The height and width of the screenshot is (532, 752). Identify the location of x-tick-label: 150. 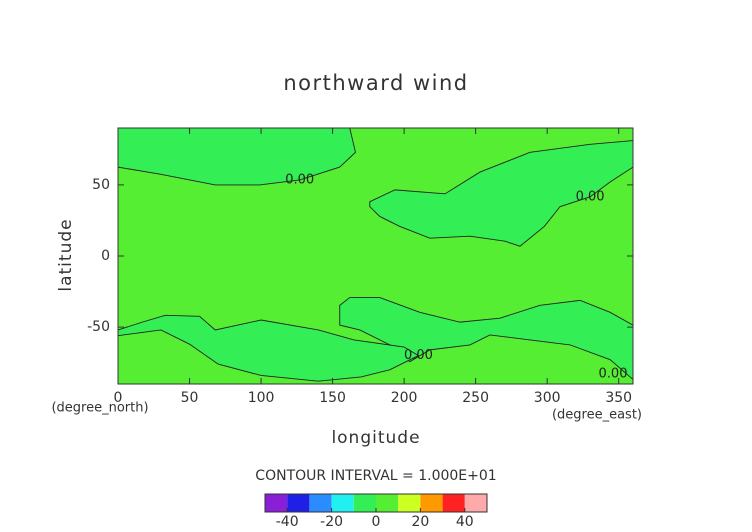
(332, 398).